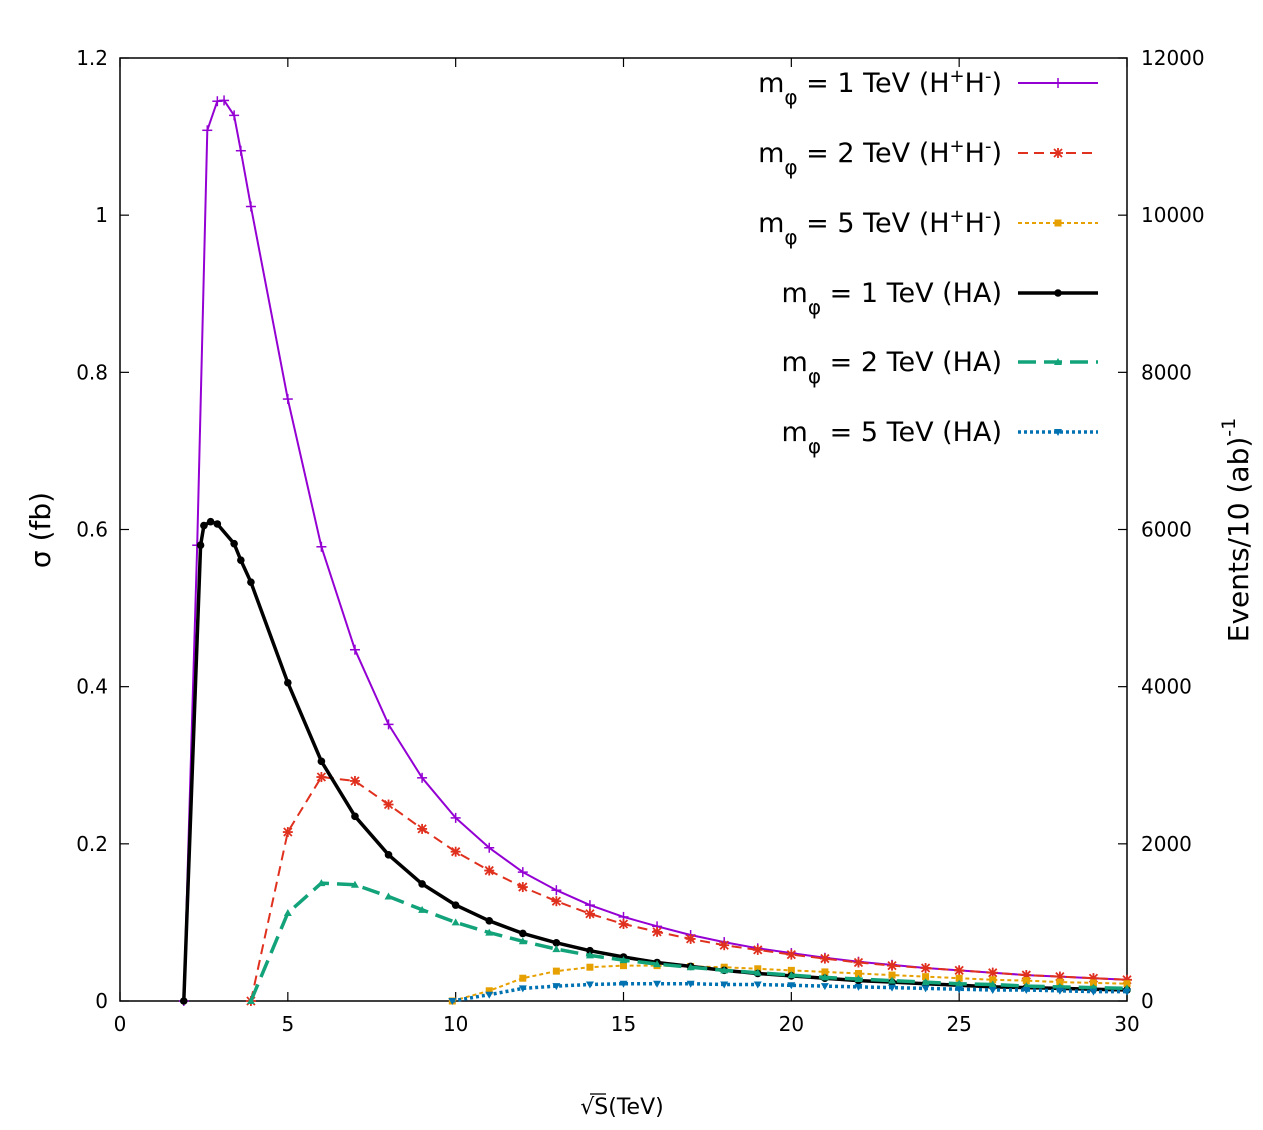  What do you see at coordinates (1166, 687) in the screenshot?
I see `y2-tick-label: 4000` at bounding box center [1166, 687].